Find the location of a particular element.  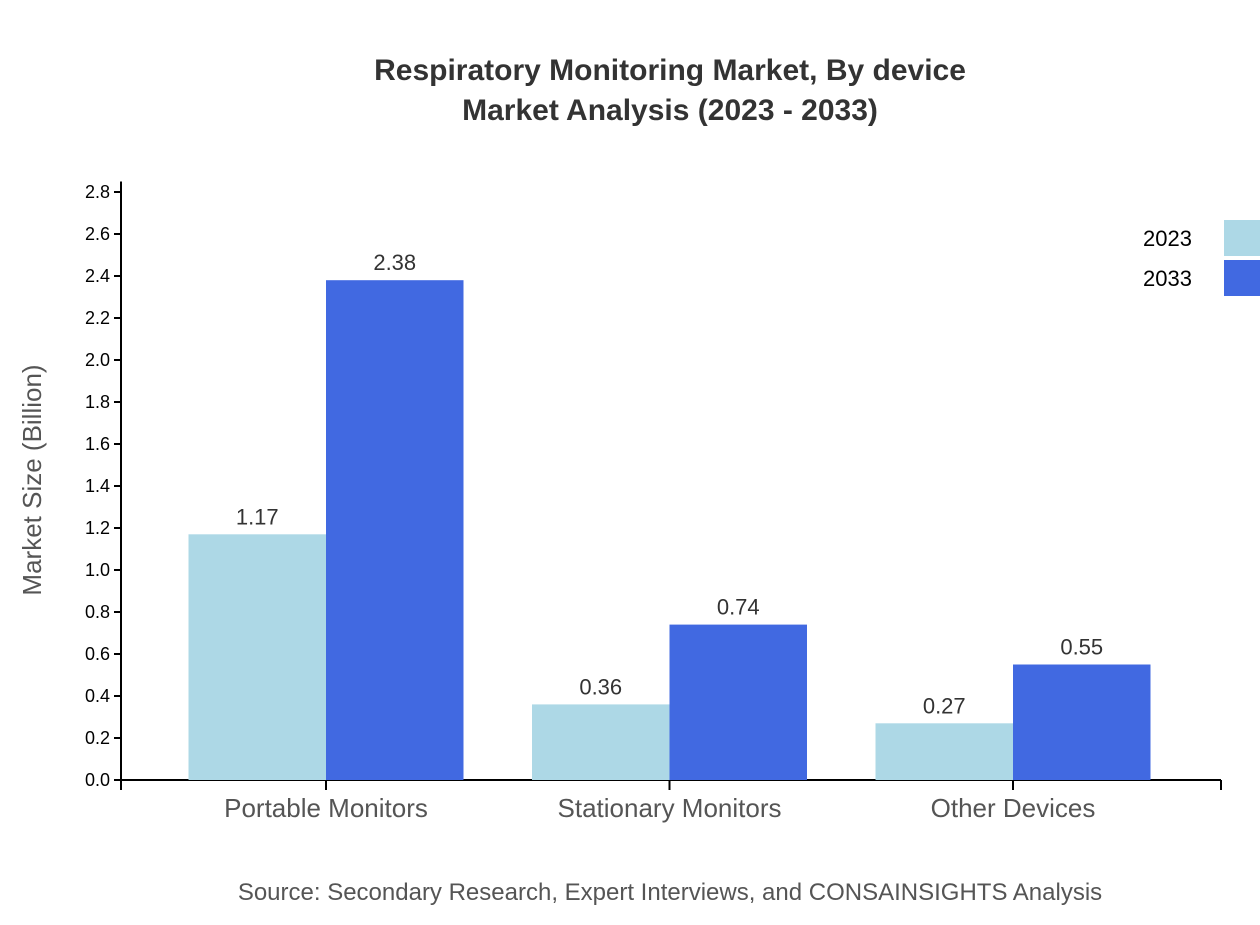

data-label: 0.74 is located at coordinates (738, 607).